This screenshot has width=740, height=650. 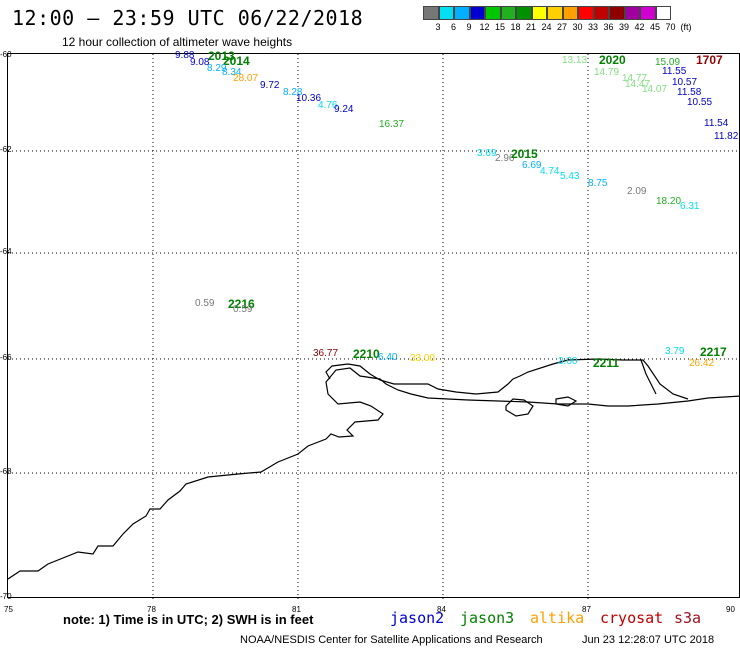 What do you see at coordinates (417, 618) in the screenshot?
I see `legend-jason2: jason2` at bounding box center [417, 618].